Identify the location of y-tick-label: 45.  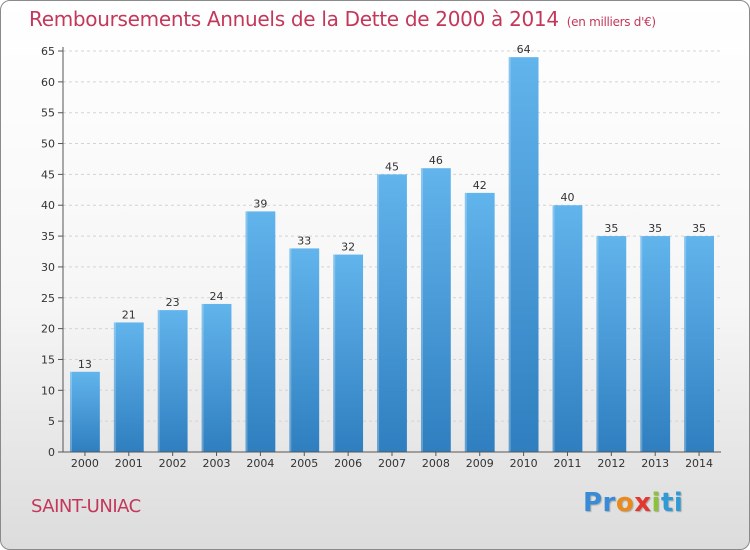
(48, 174).